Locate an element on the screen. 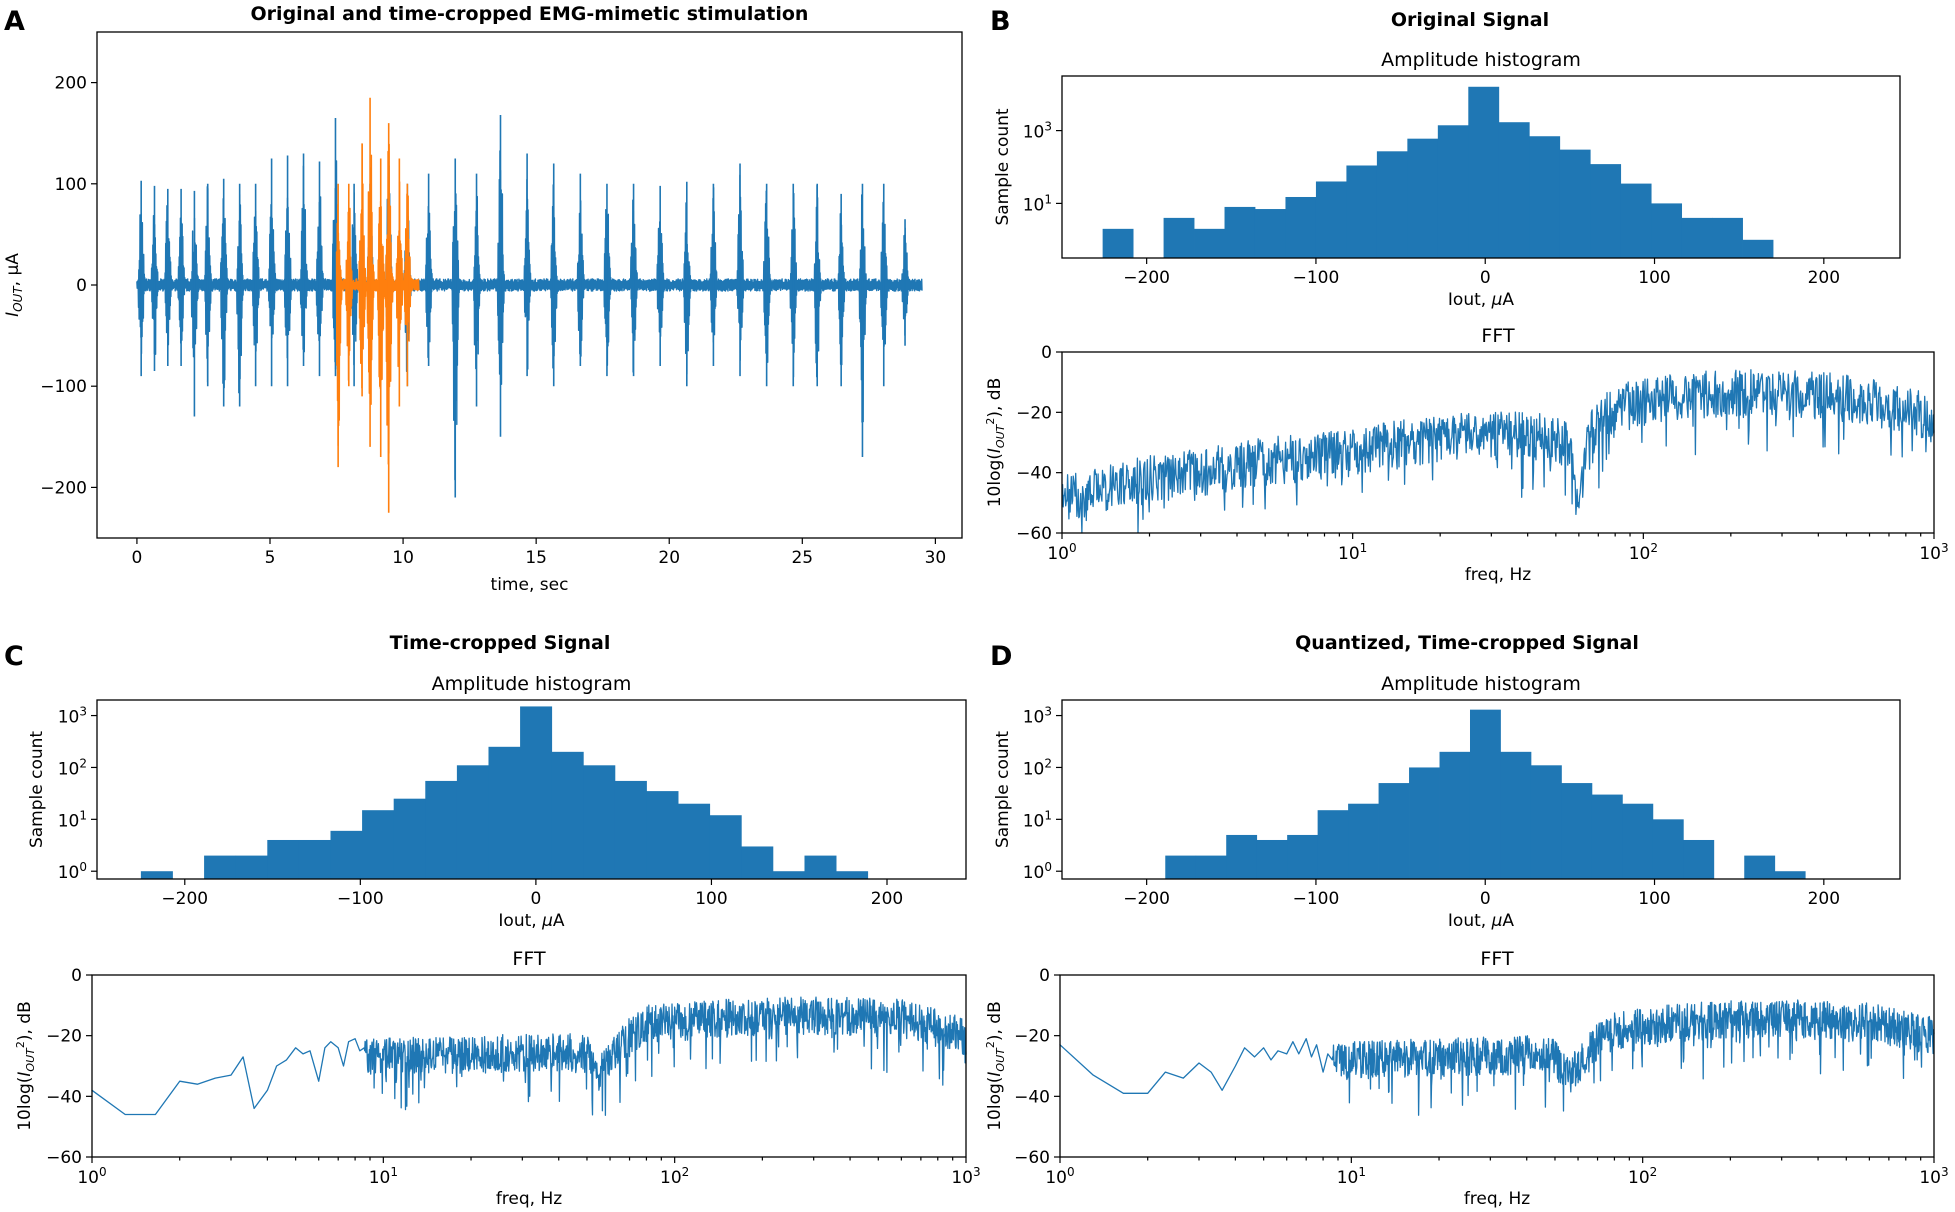 Image resolution: width=1955 pixels, height=1212 pixels. x-tick-label: −200 is located at coordinates (184, 899).